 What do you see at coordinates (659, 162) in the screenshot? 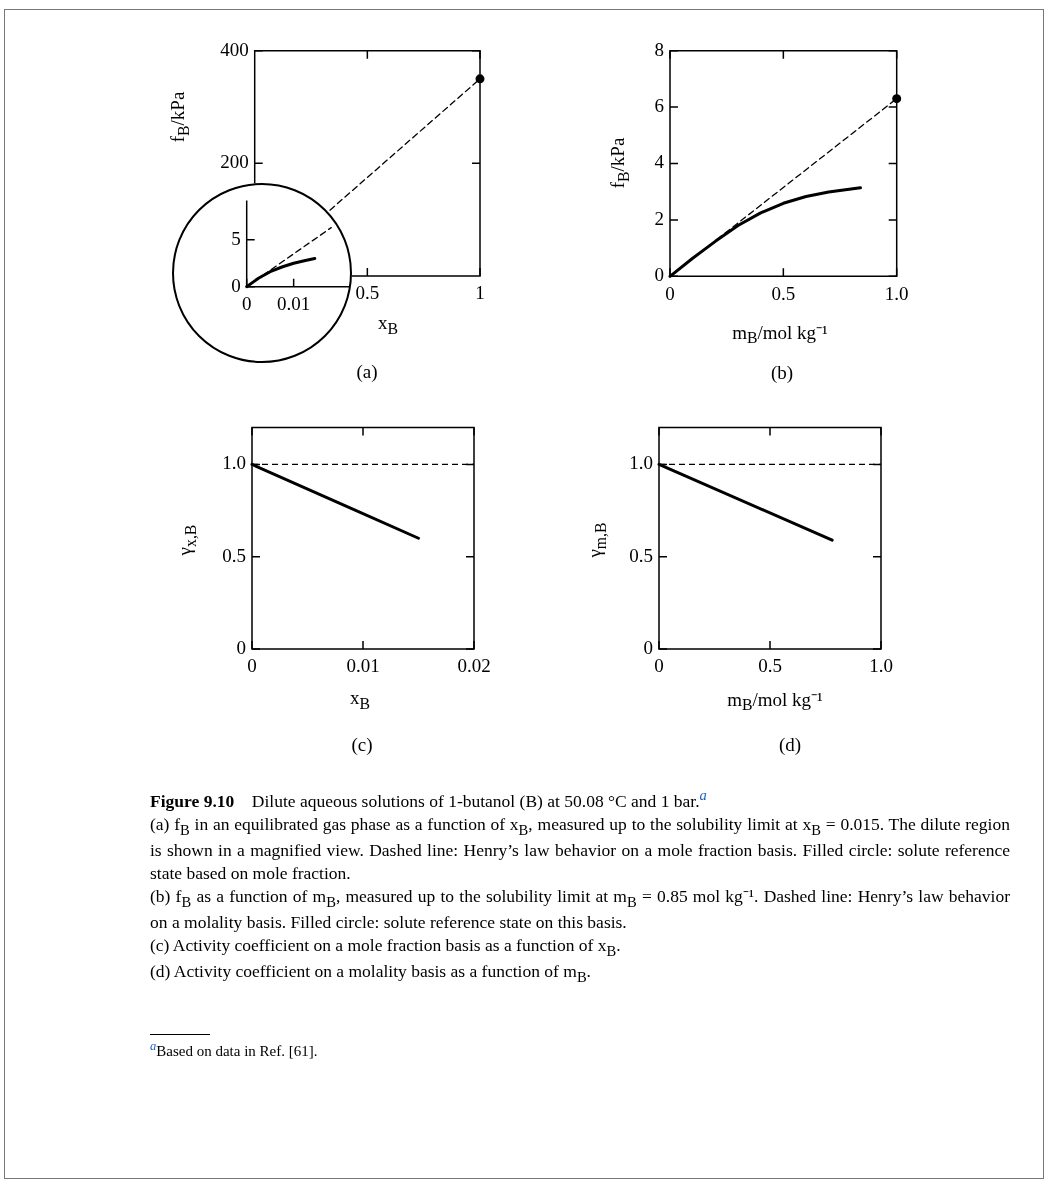
I see `y-tick-label: 4` at bounding box center [659, 162].